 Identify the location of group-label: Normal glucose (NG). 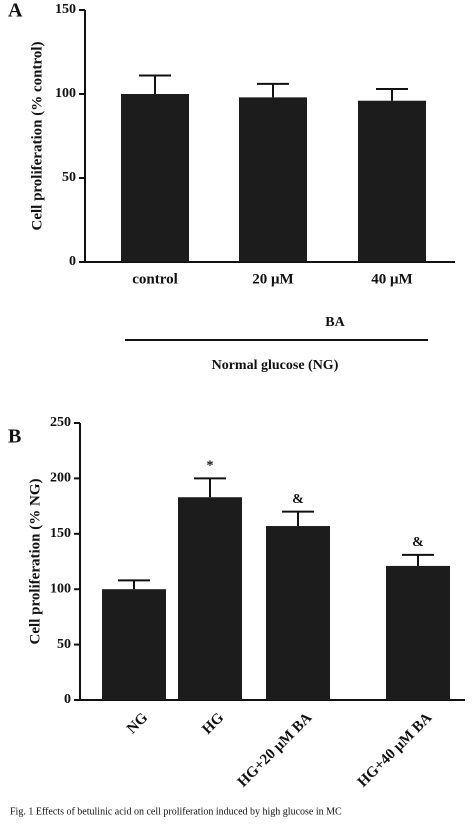
(275, 365).